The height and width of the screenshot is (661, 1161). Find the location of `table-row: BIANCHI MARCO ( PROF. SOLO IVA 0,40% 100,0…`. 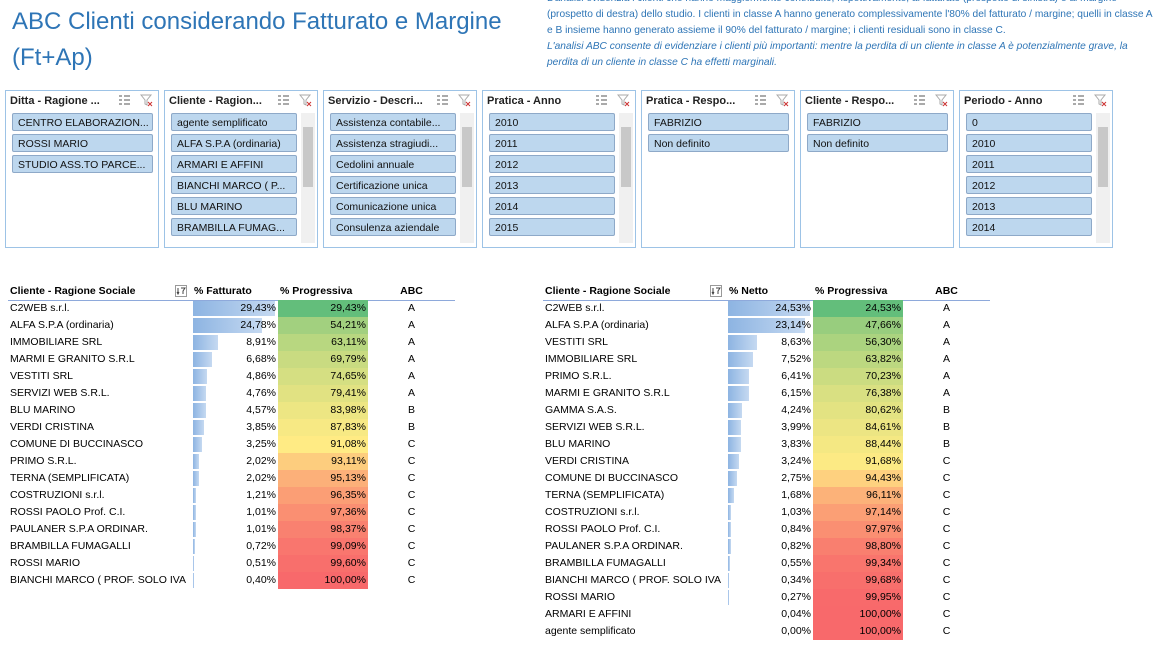

table-row: BIANCHI MARCO ( PROF. SOLO IVA 0,40% 100,0… is located at coordinates (231, 580).